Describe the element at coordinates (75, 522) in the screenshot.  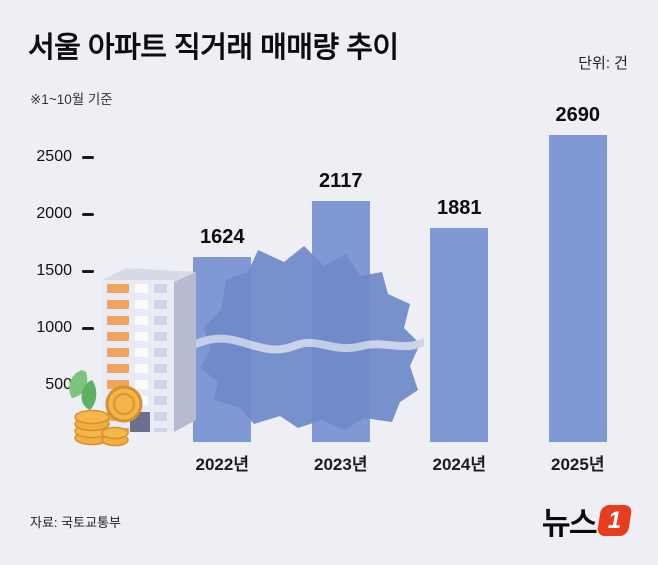
I see `source-credit: 자료: 국토교통부` at that location.